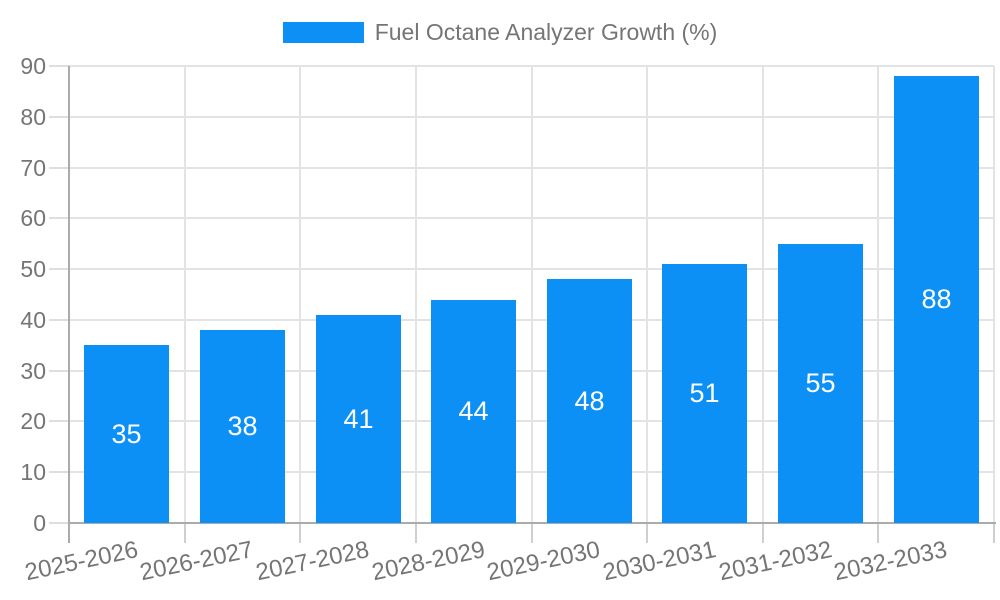 The image size is (1000, 600). Describe the element at coordinates (33, 269) in the screenshot. I see `y-tick-label: 50` at that location.